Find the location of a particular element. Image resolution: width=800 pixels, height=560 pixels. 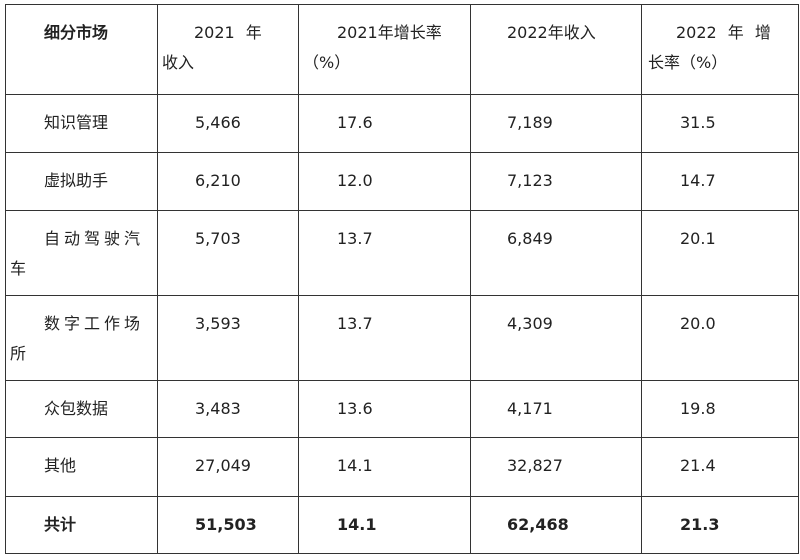

table-row: 知识管理 5,466 17.6 7,189 31.5 is located at coordinates (402, 123).